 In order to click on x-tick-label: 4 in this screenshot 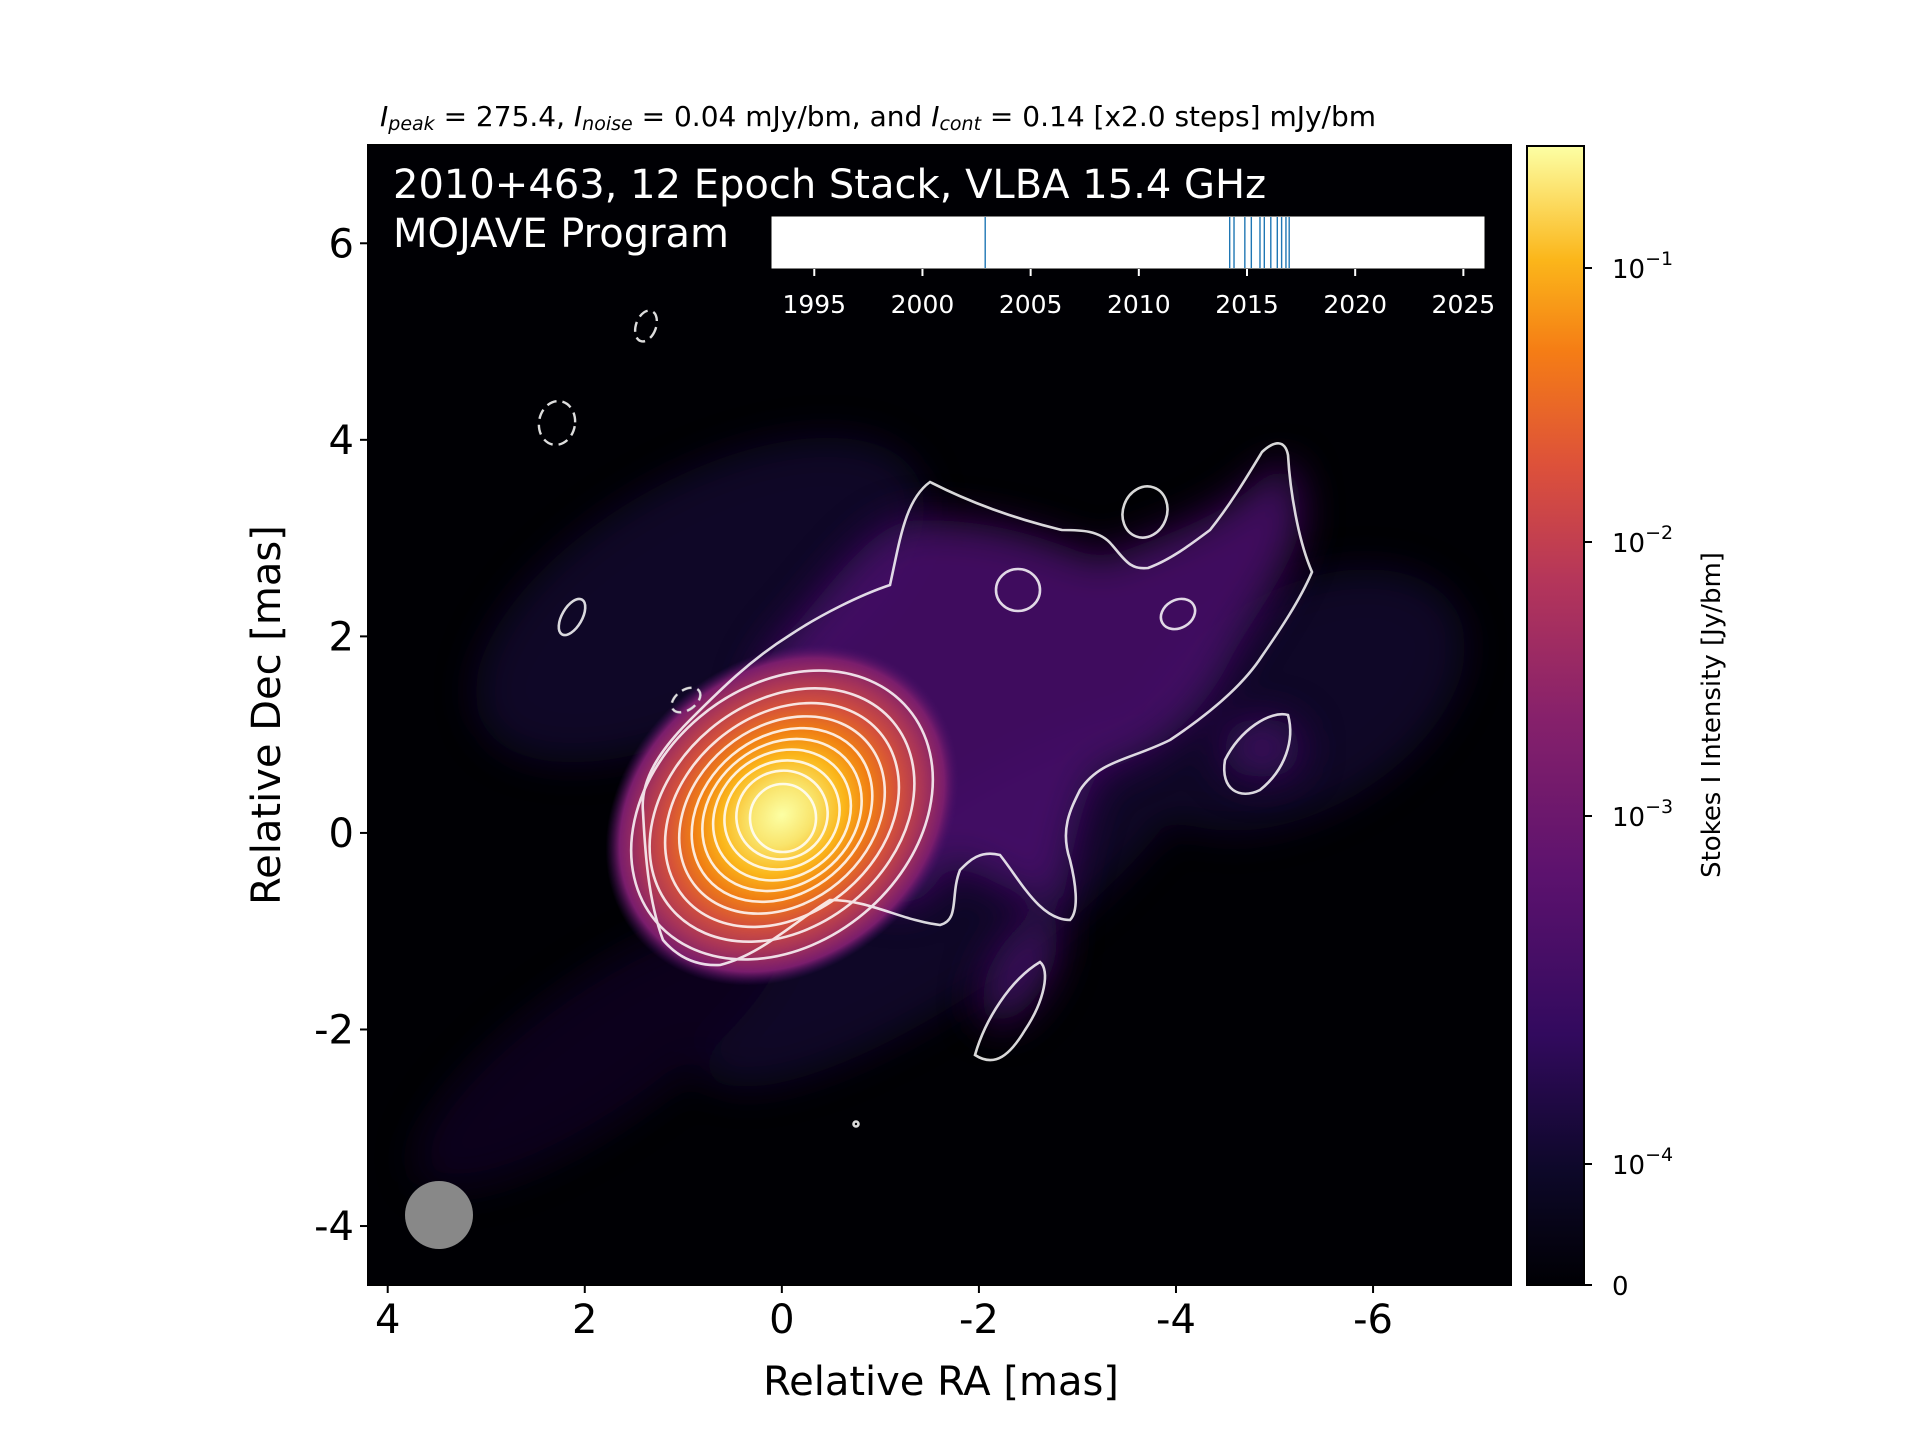, I will do `click(387, 1320)`.